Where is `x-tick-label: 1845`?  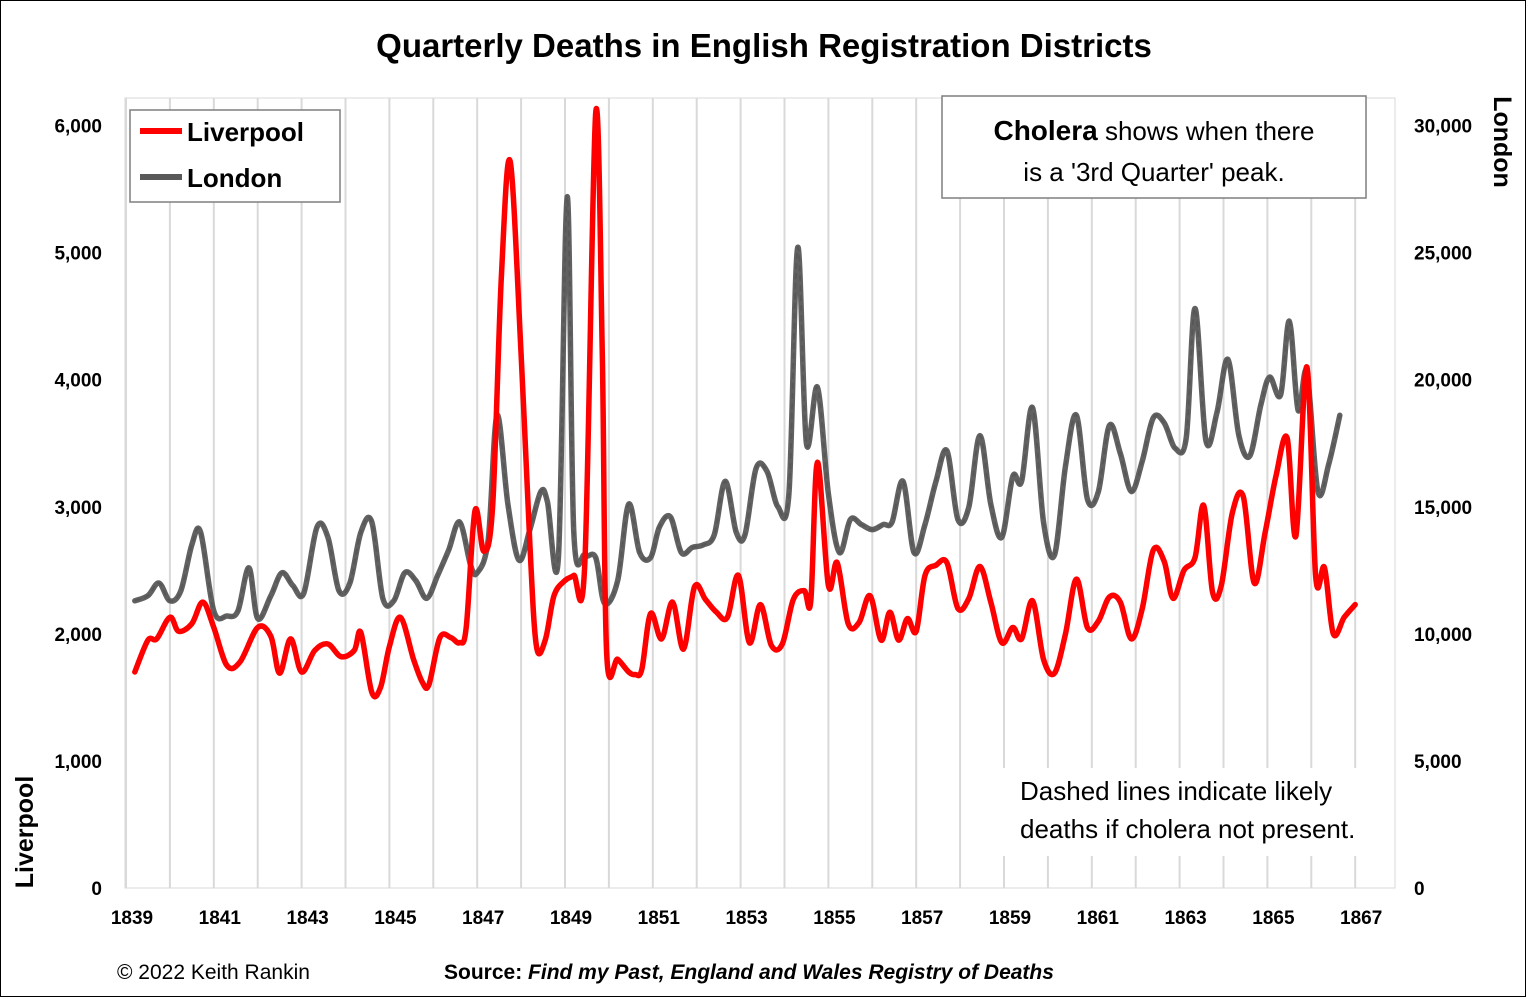 x-tick-label: 1845 is located at coordinates (395, 918).